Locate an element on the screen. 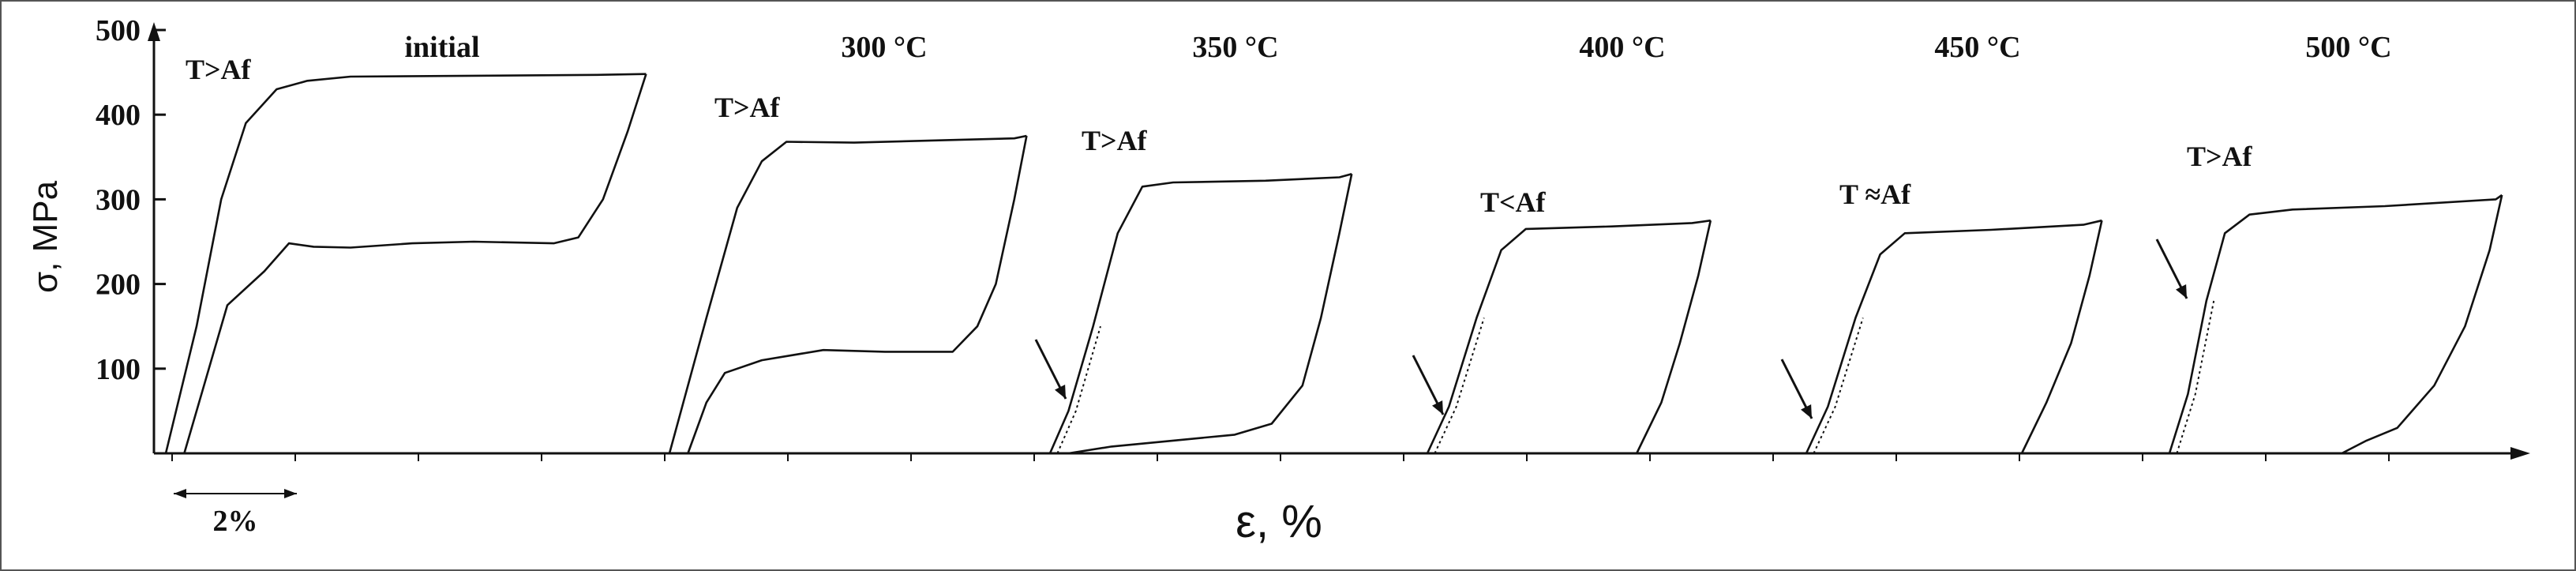  panel-5: 450 °C T ≈Af is located at coordinates (1941, 242).